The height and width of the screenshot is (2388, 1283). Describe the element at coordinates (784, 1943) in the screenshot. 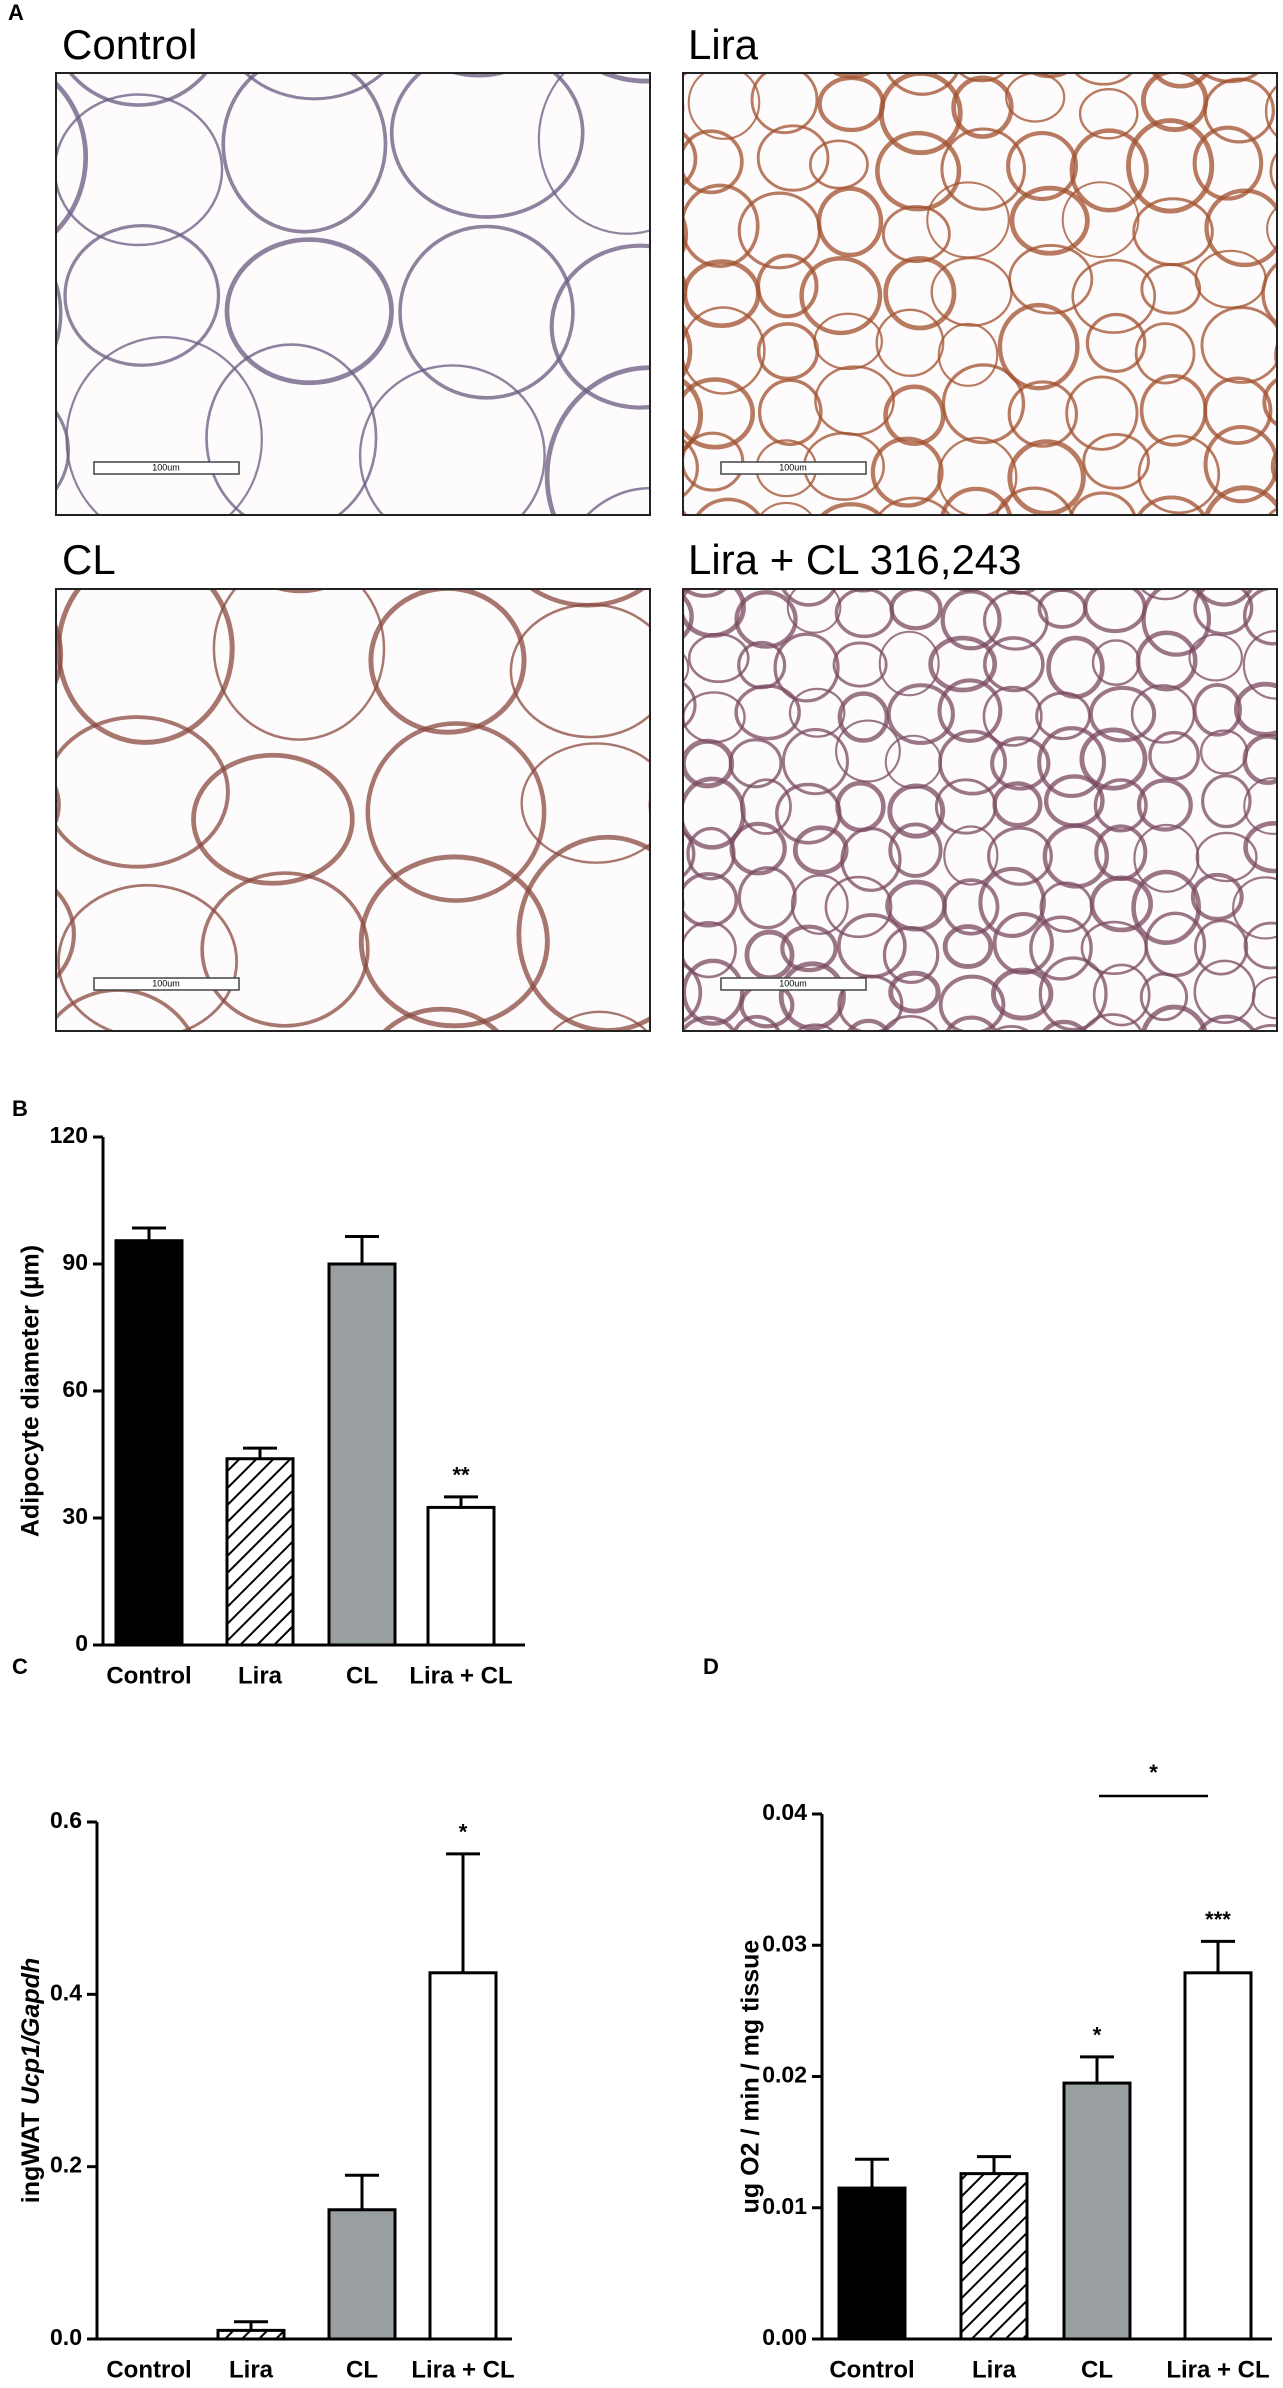

I see `y-tick-label: 0.03` at that location.